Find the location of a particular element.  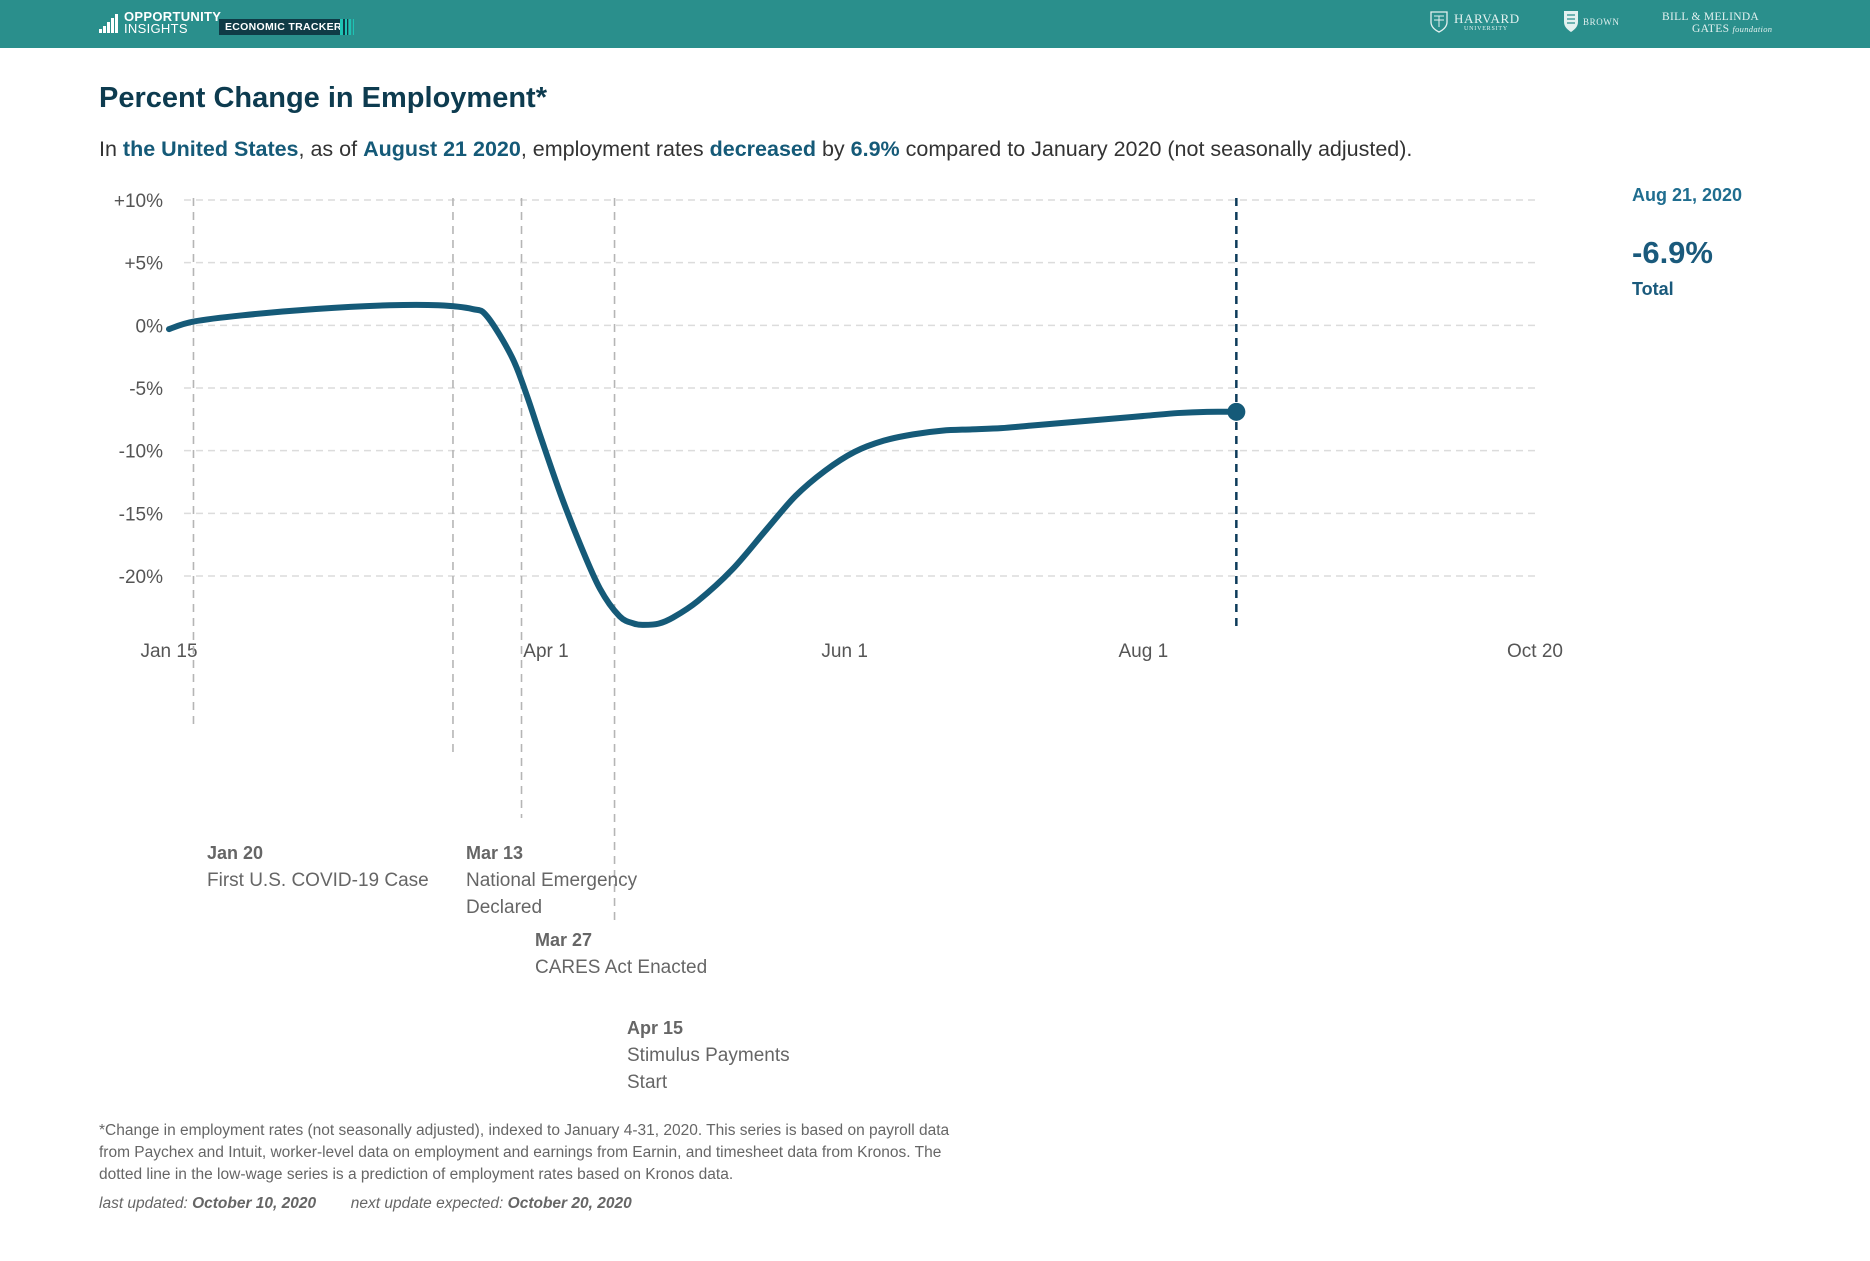

harvard-shield-icon is located at coordinates (1439, 22).